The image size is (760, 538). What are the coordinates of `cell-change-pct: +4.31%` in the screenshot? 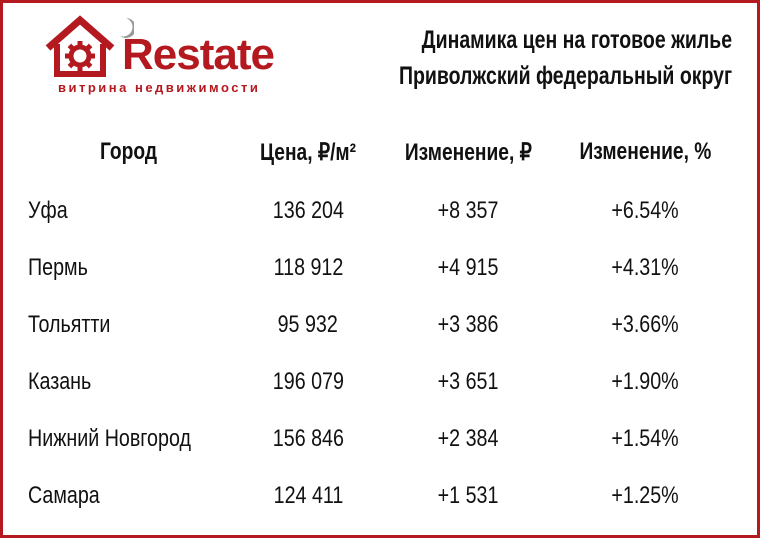 It's located at (645, 267).